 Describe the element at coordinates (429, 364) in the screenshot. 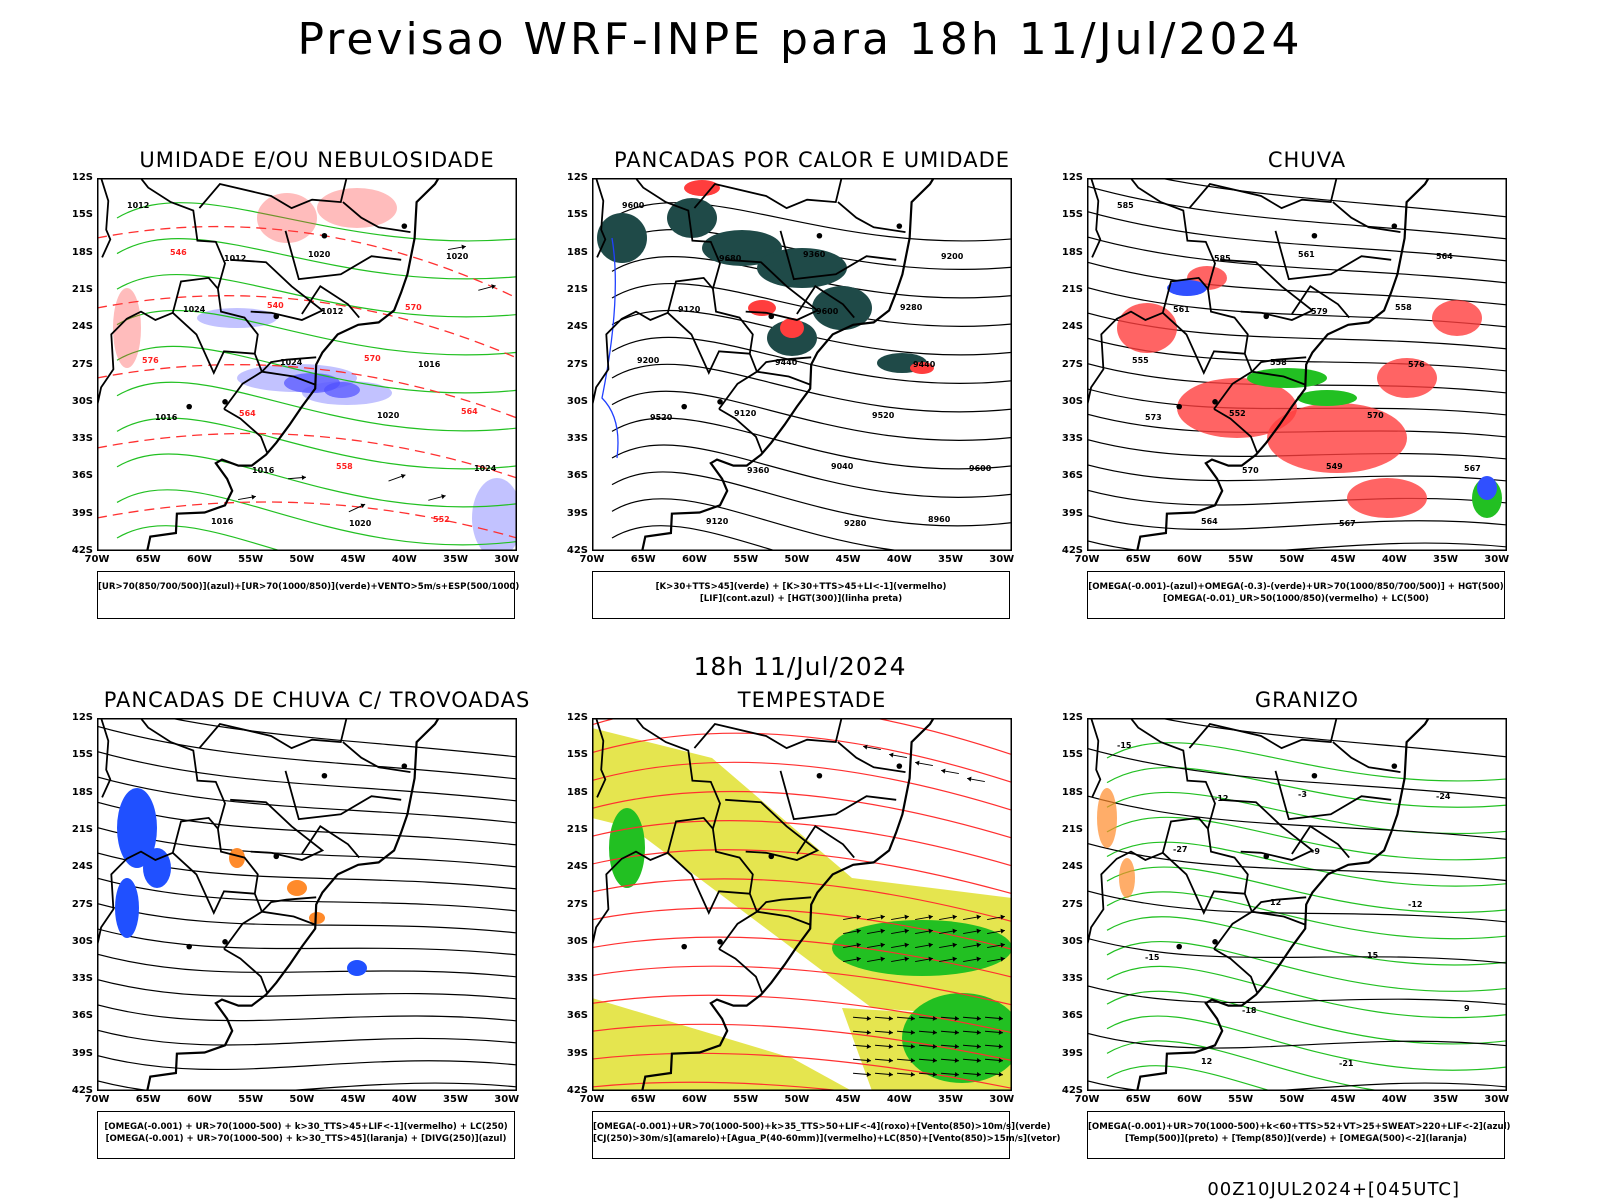

I see `contour-label: 1016` at that location.